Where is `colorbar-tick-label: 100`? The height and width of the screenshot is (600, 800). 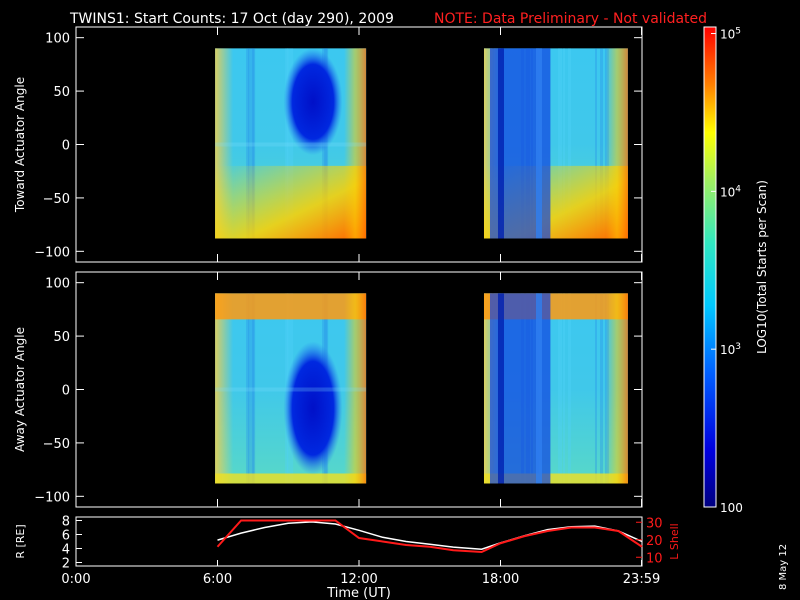
colorbar-tick-label: 100 is located at coordinates (731, 508).